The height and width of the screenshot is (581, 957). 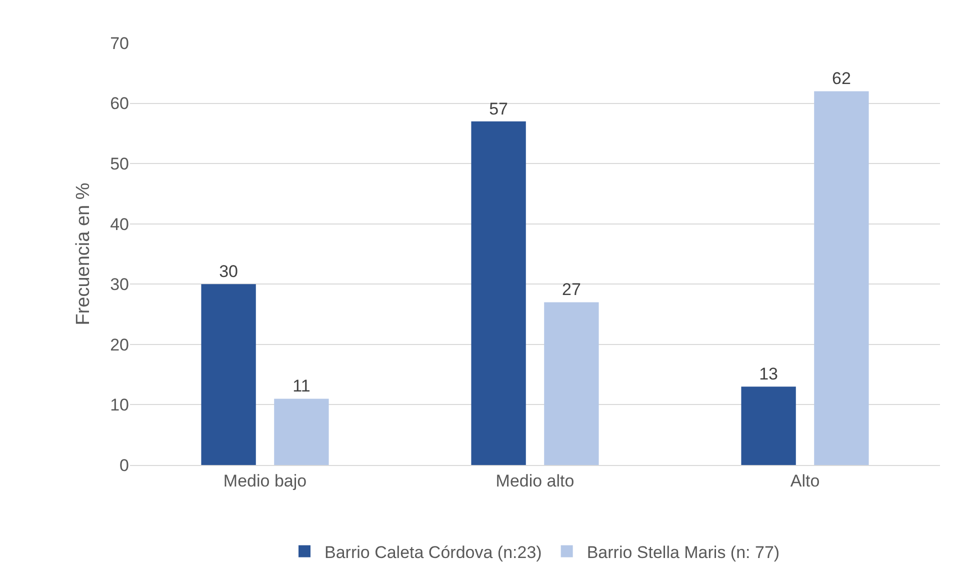 What do you see at coordinates (433, 552) in the screenshot?
I see `legend-label: Barrio Caleta Córdova (n:23)` at bounding box center [433, 552].